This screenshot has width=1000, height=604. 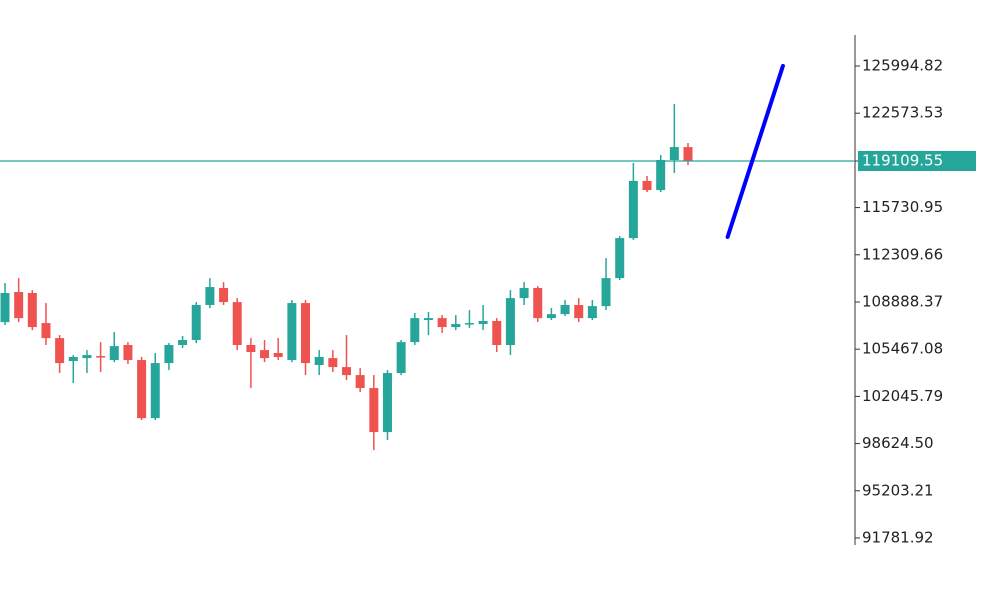 I want to click on y-tick-label: 115730.95, so click(x=902, y=207).